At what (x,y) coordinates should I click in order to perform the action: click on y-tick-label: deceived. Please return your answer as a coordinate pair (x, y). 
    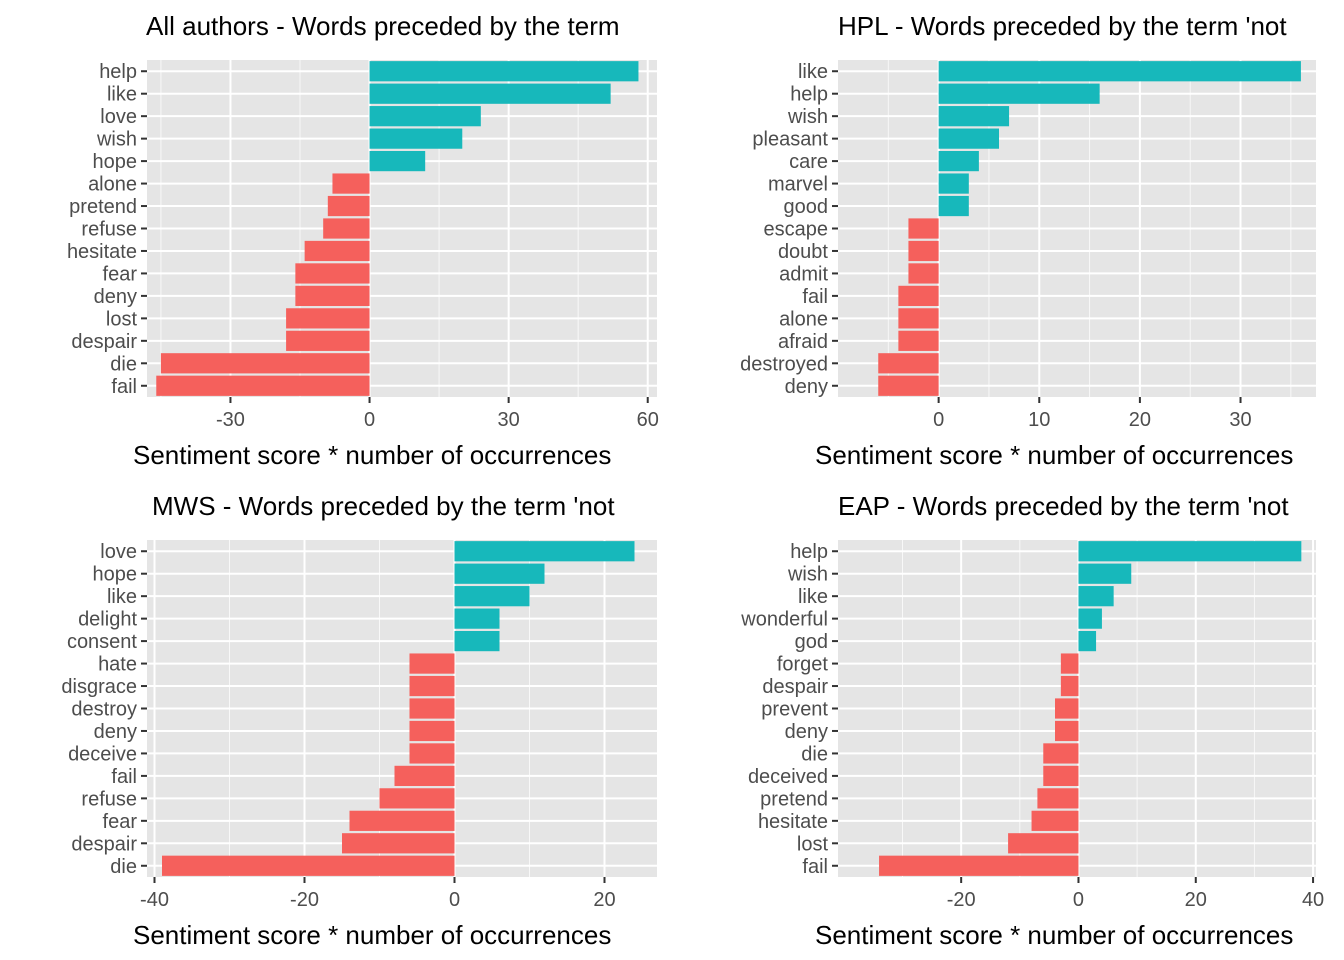
    Looking at the image, I should click on (788, 777).